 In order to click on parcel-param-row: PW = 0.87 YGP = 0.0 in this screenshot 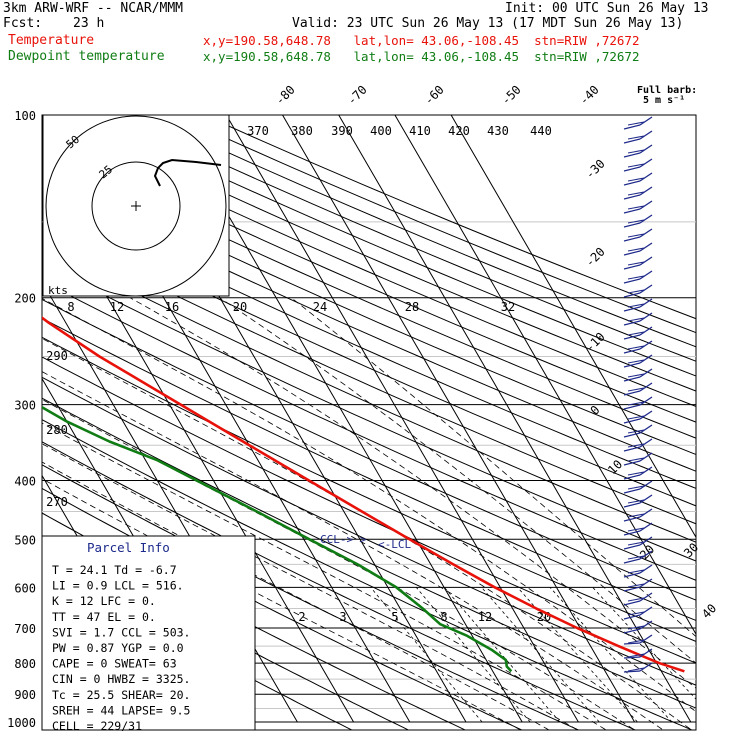, I will do `click(118, 648)`.